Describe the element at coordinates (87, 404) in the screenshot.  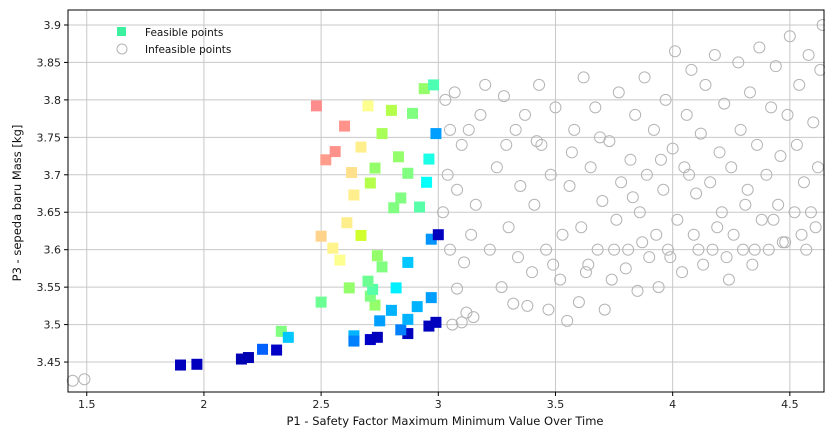
I see `x-tick-label: 1.5` at that location.